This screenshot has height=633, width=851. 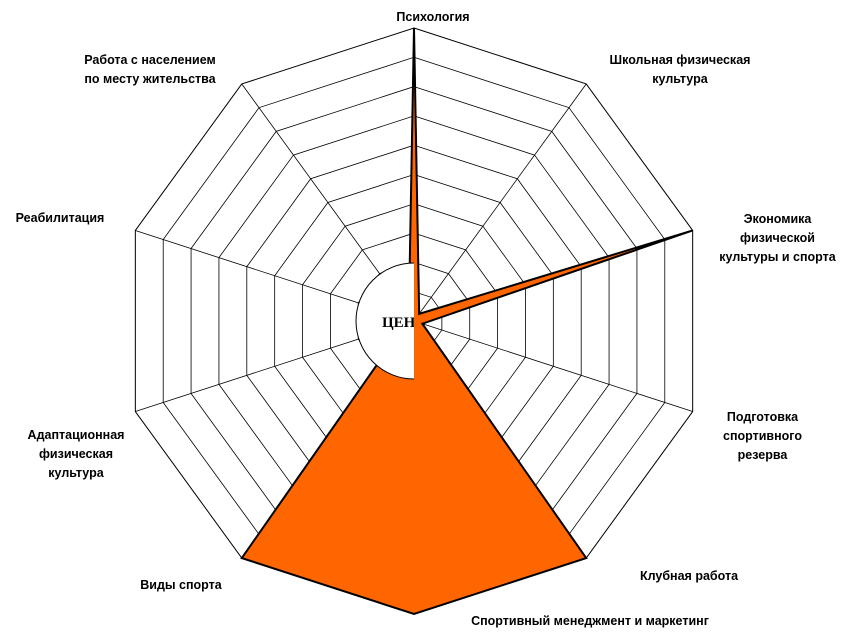 I want to click on axis-label-psychology: Психология, so click(x=433, y=17).